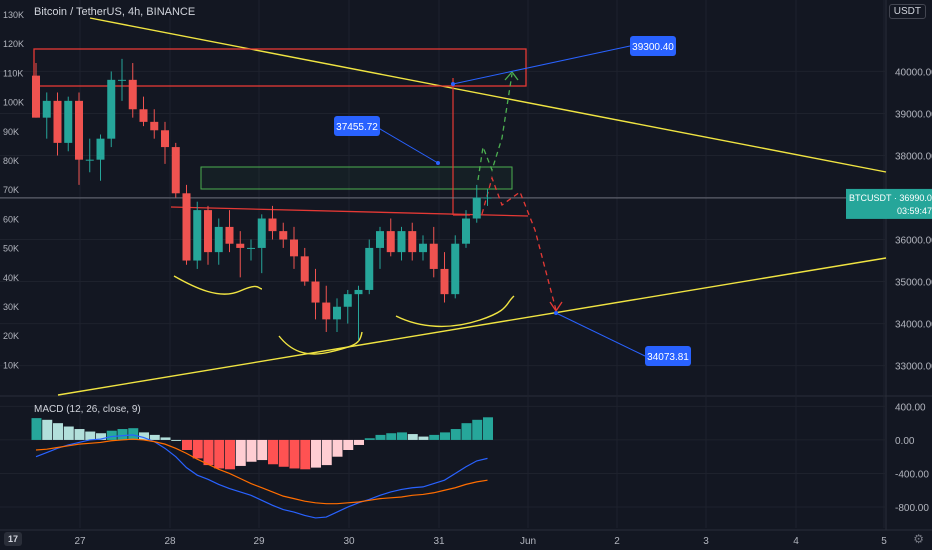  I want to click on left-tick-label: 120K, so click(13, 44).